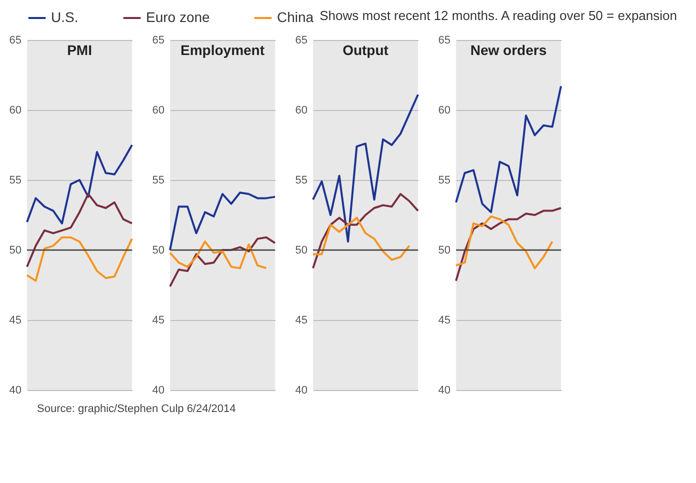  Describe the element at coordinates (178, 17) in the screenshot. I see `legend-label: Euro zone` at that location.